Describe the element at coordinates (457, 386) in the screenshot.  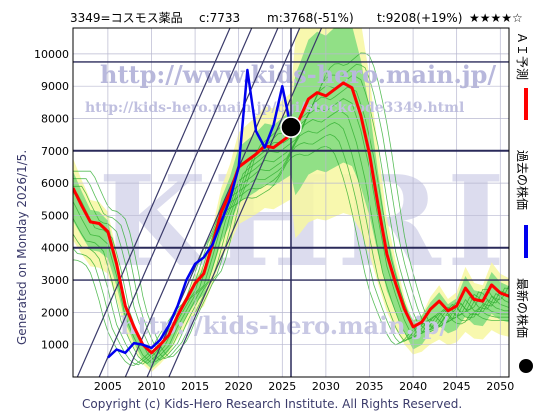
I see `x-tick-label: 2045` at that location.